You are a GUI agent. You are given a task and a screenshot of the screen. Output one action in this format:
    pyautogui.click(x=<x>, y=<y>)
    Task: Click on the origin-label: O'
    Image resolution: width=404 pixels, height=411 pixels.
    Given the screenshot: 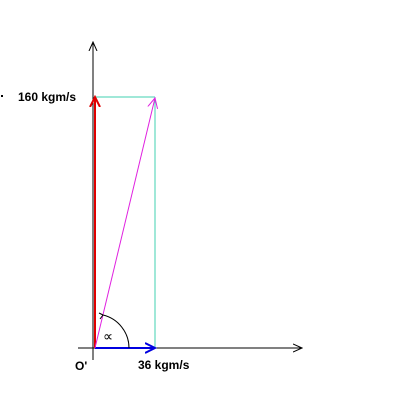 What is the action you would take?
    pyautogui.click(x=81, y=366)
    